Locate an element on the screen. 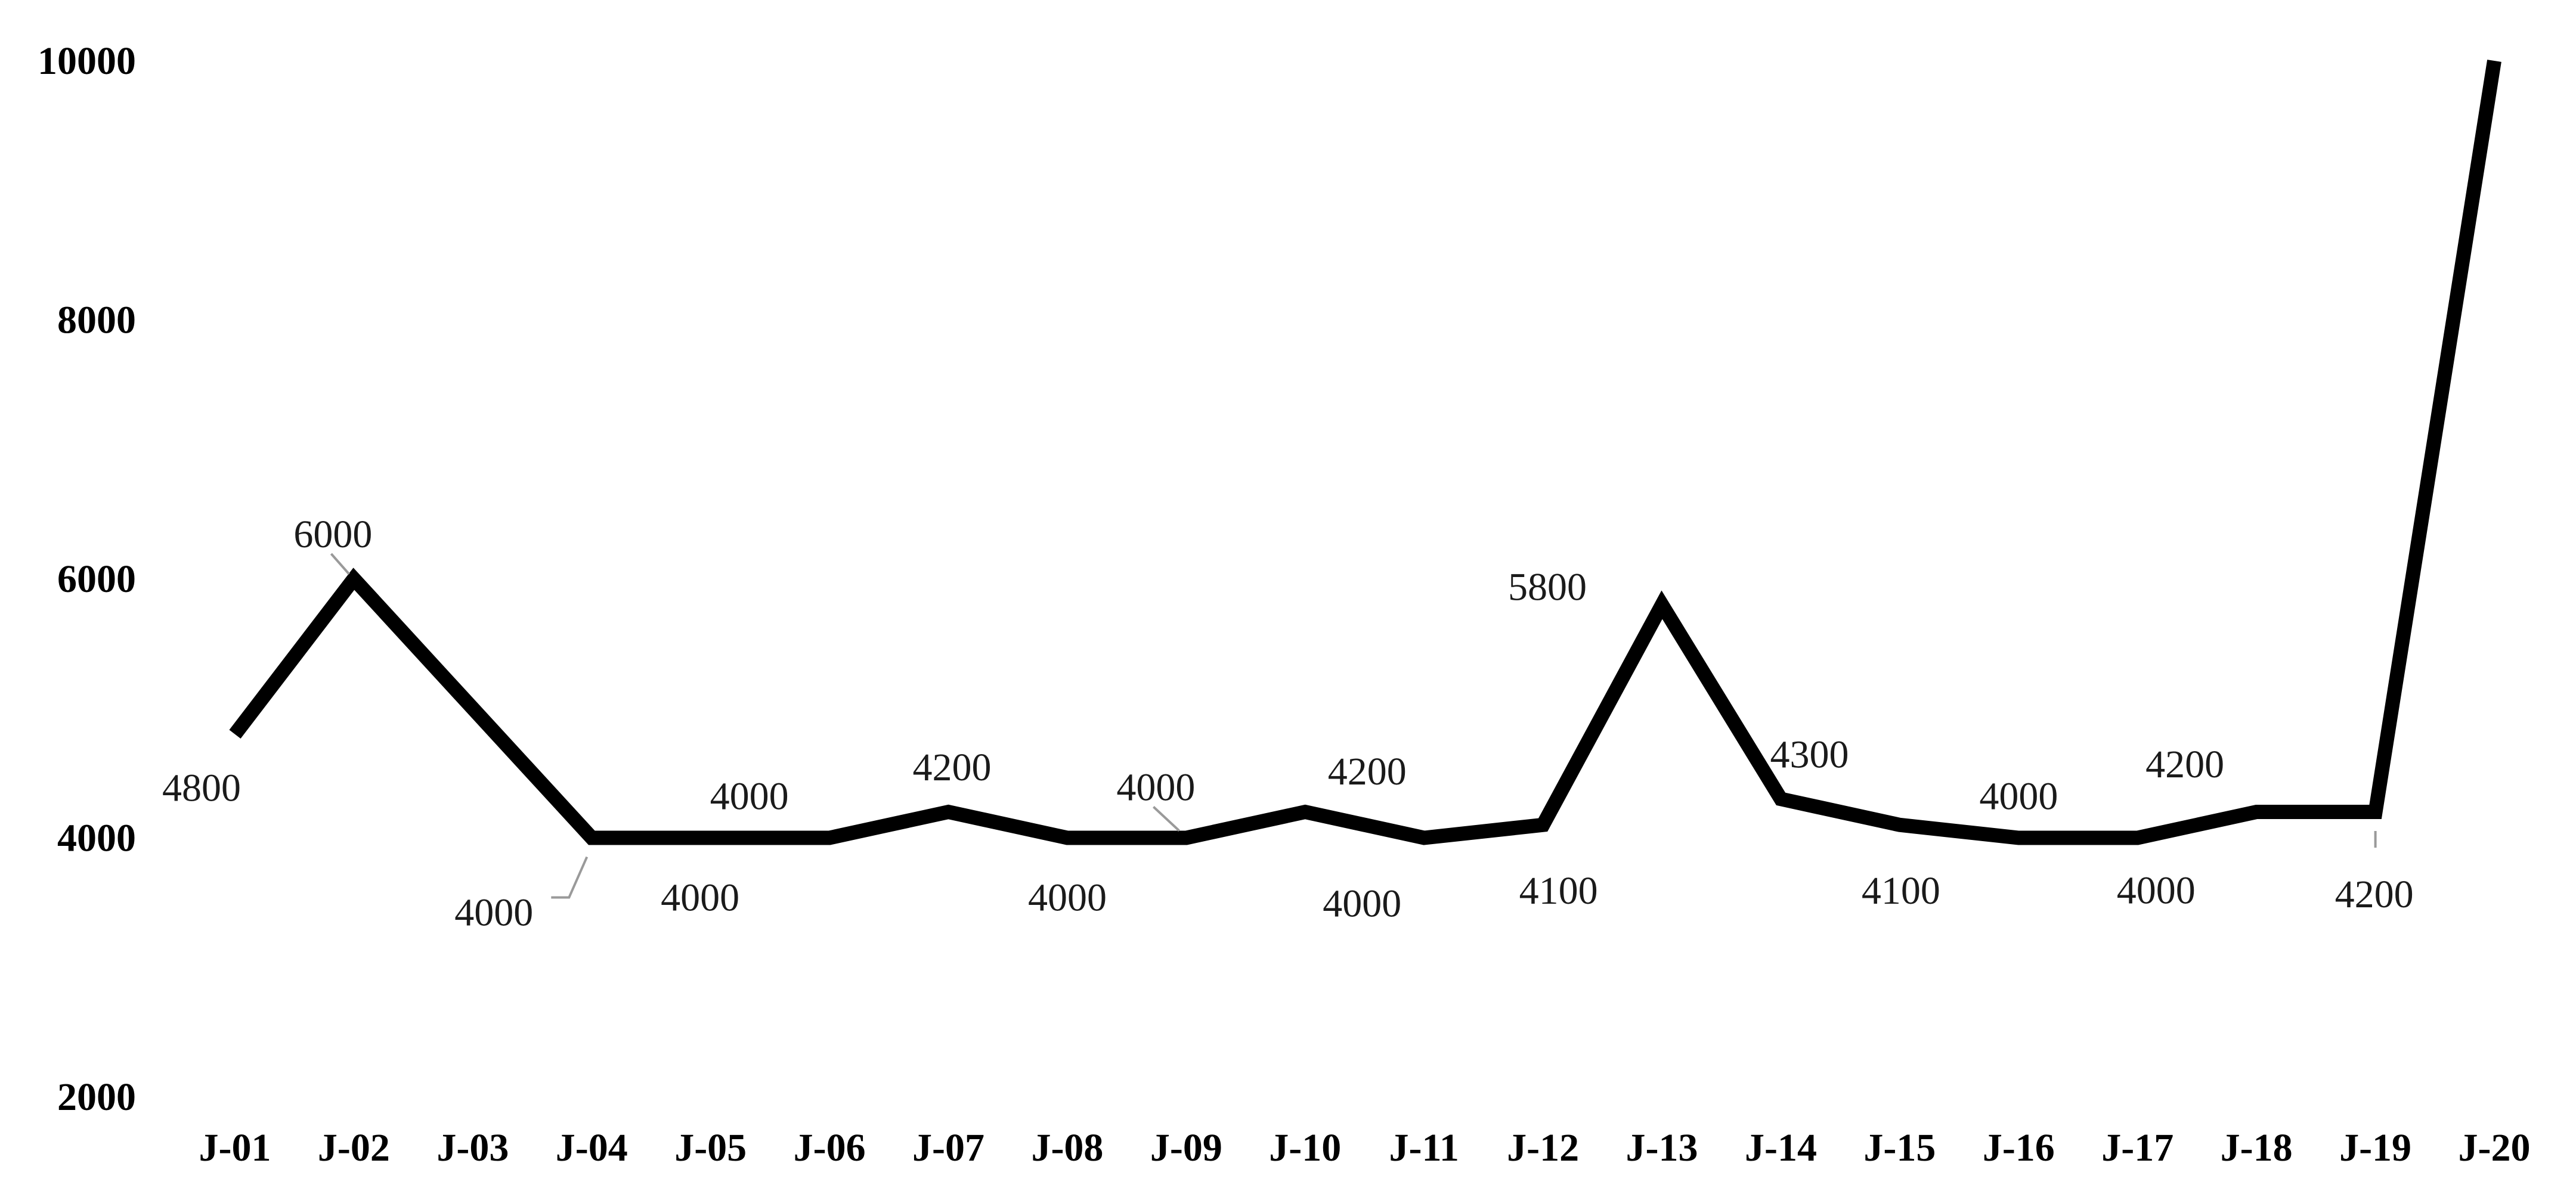 The height and width of the screenshot is (1197, 2576). y-axis-tick-labels: 2000 4000 6000 8000 10000 is located at coordinates (87, 579).